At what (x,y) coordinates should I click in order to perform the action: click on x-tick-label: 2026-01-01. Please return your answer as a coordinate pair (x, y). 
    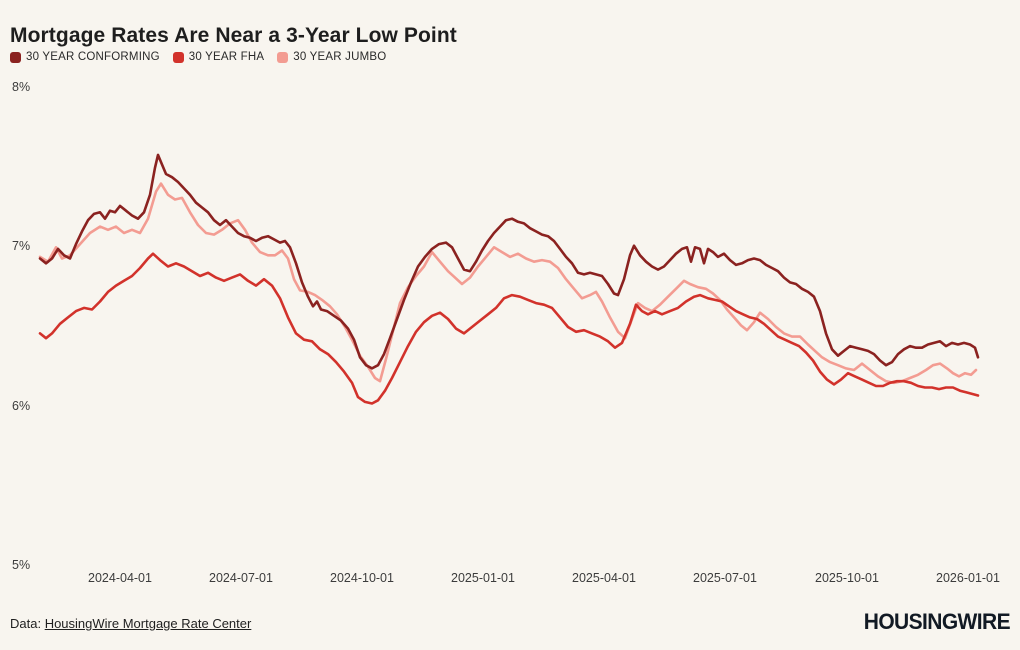
    Looking at the image, I should click on (968, 578).